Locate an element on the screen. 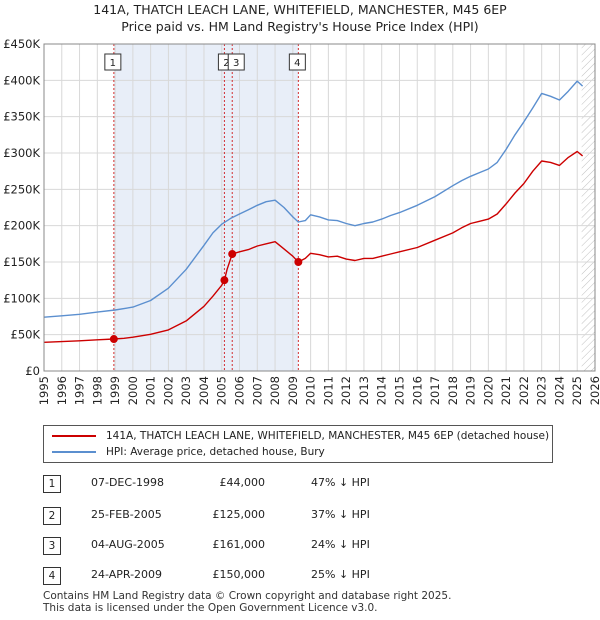 The image size is (600, 620). x-tick-label: 1995 is located at coordinates (44, 390).